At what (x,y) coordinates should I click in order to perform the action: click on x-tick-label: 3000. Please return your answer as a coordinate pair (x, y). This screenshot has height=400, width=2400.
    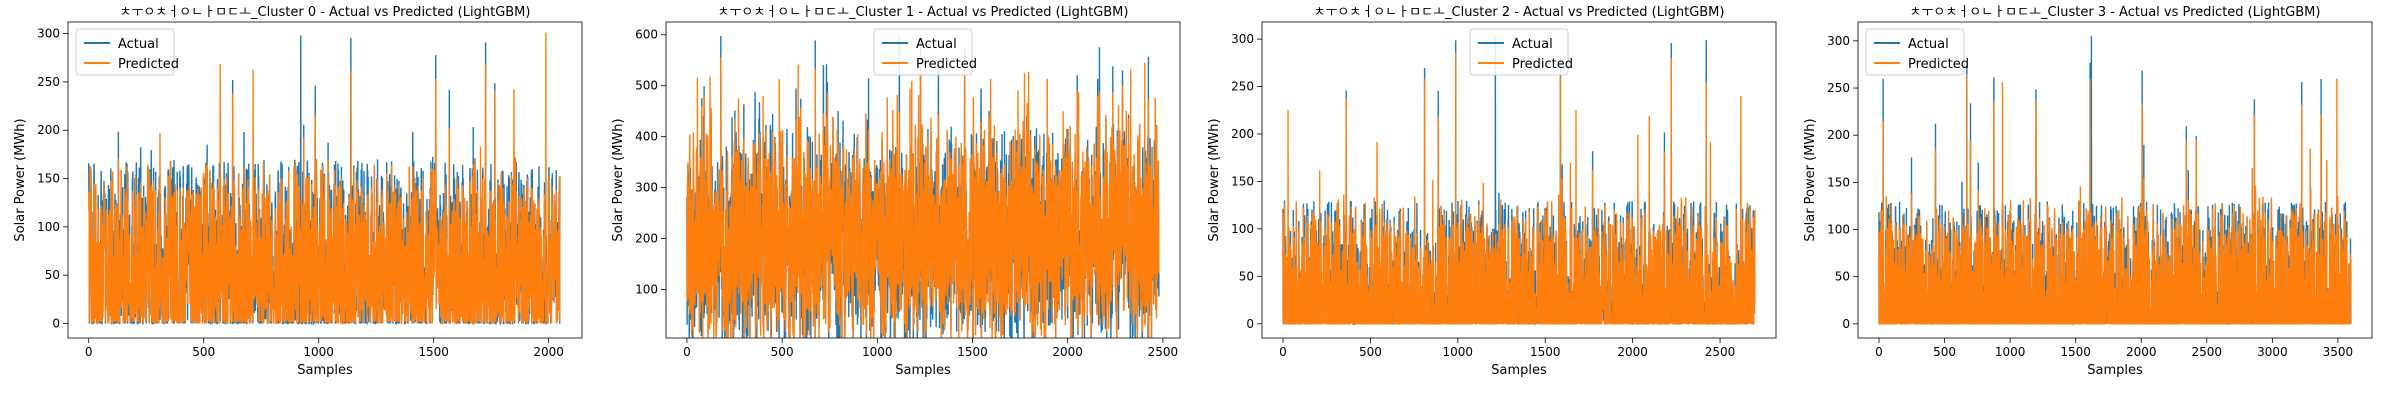
    Looking at the image, I should click on (2272, 352).